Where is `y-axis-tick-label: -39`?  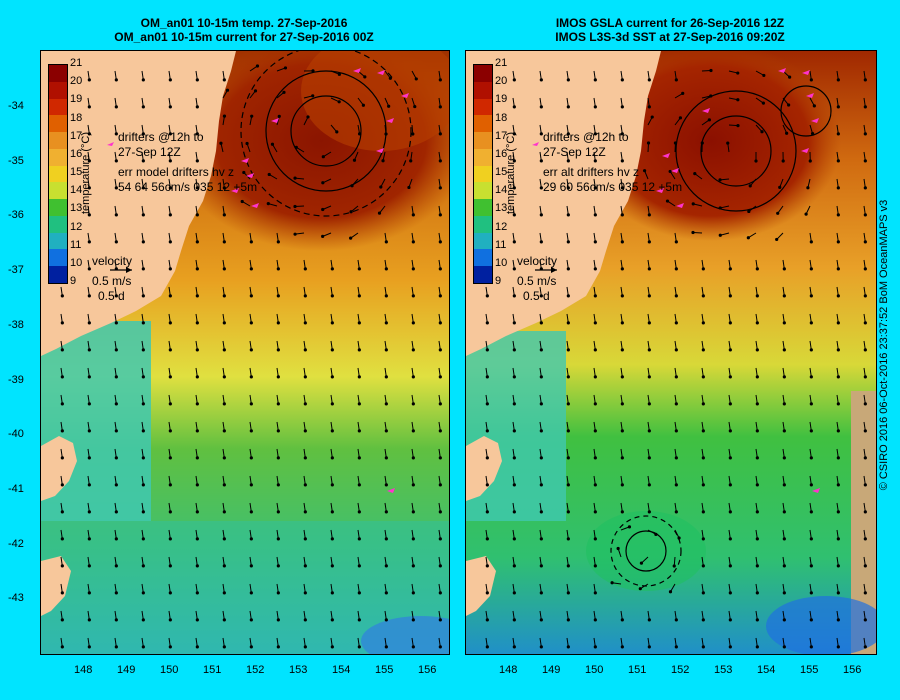
y-axis-tick-label: -39 is located at coordinates (16, 379).